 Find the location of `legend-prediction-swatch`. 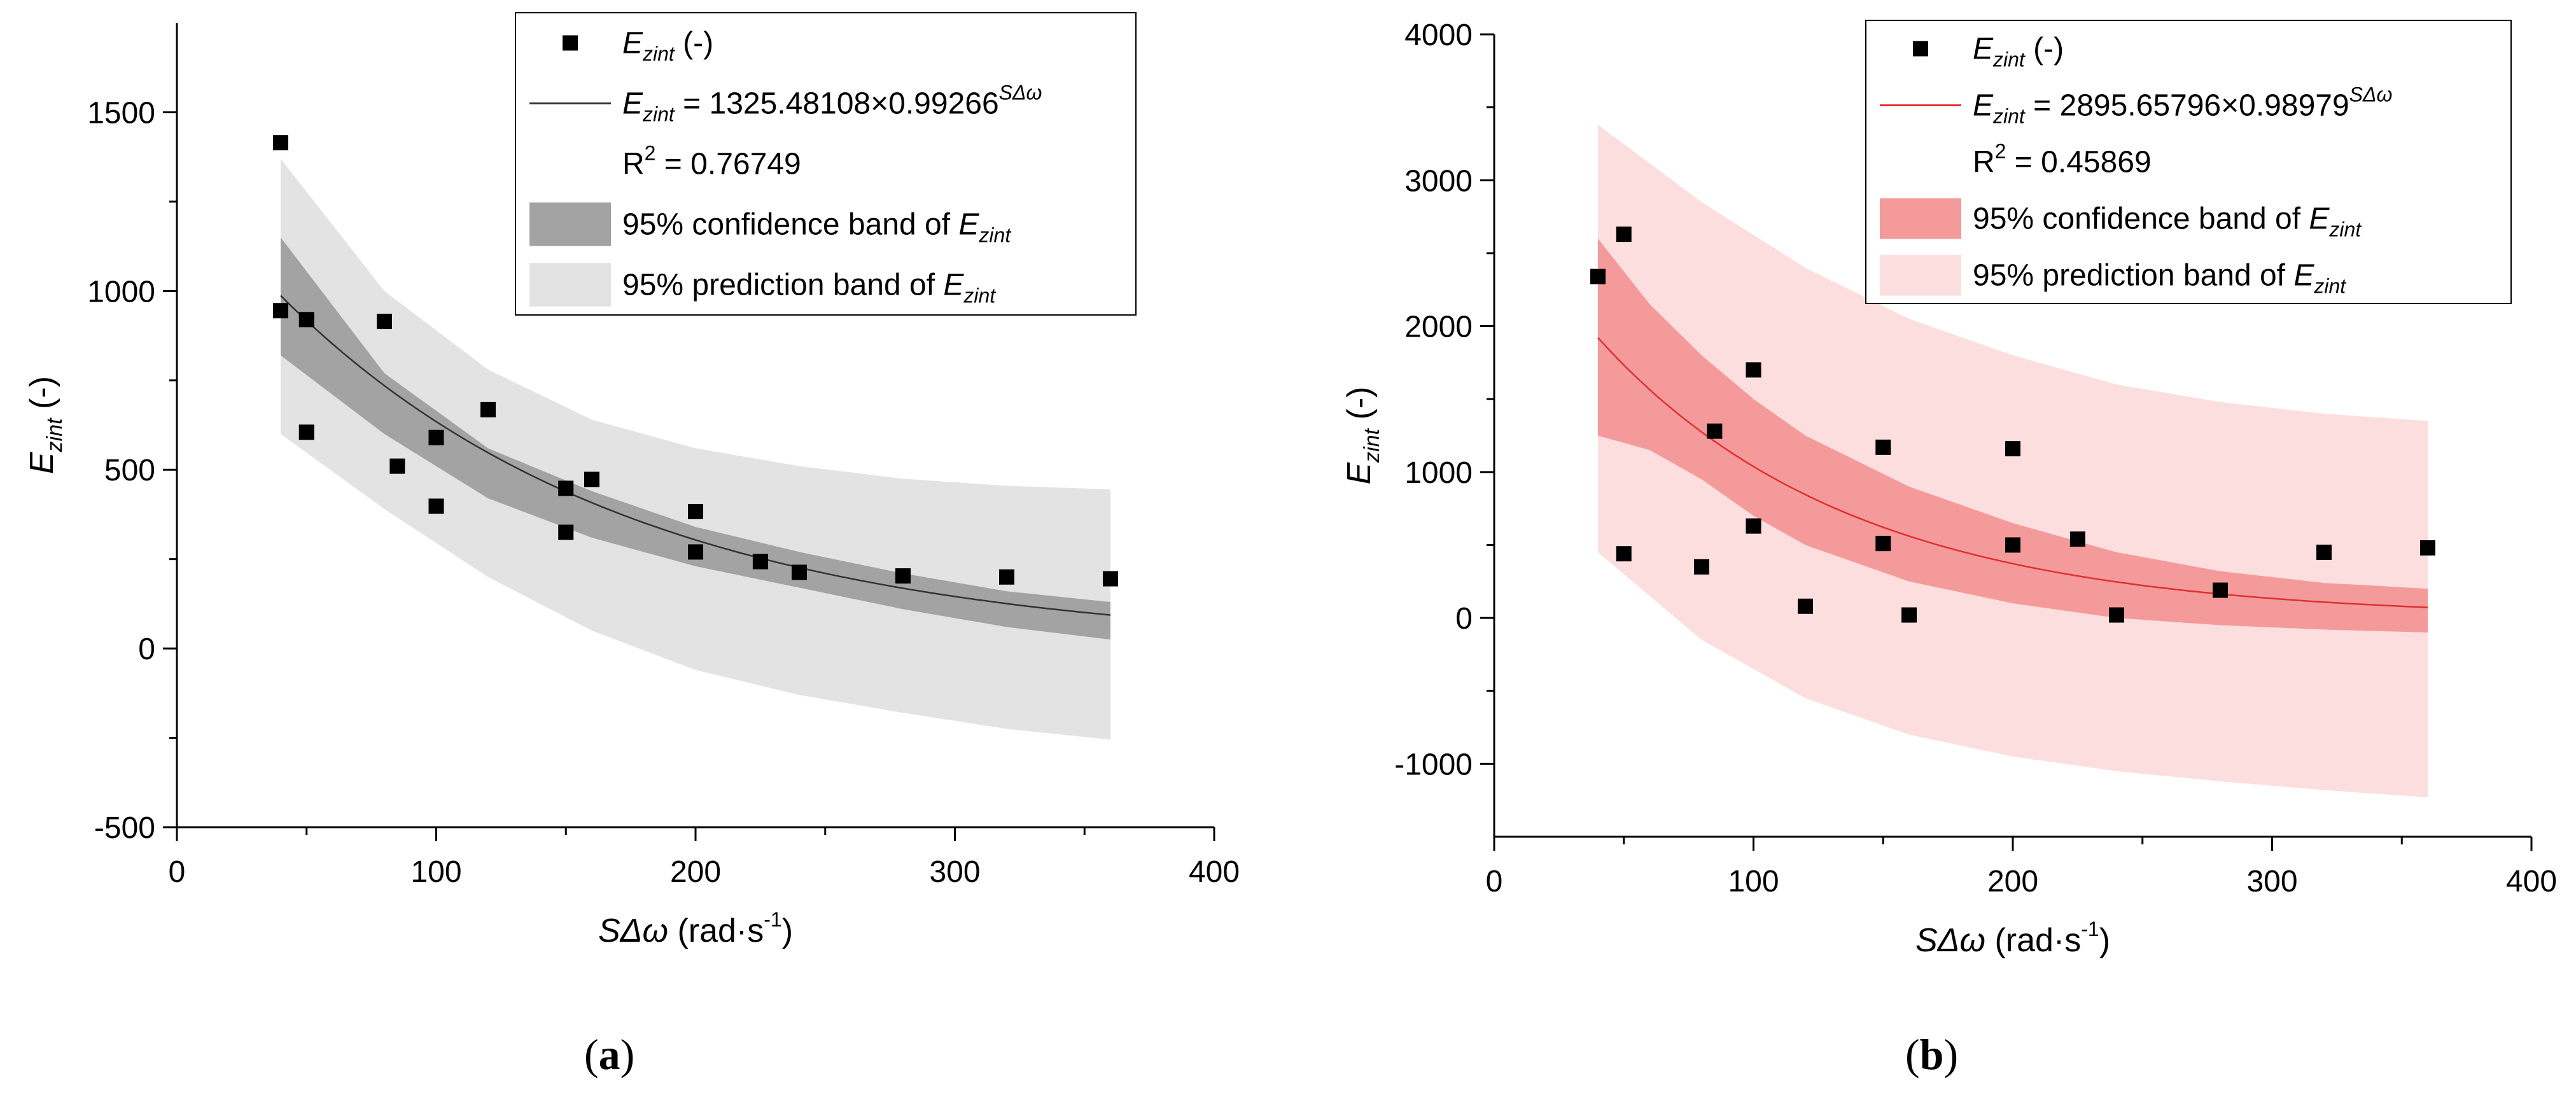

legend-prediction-swatch is located at coordinates (1920, 275).